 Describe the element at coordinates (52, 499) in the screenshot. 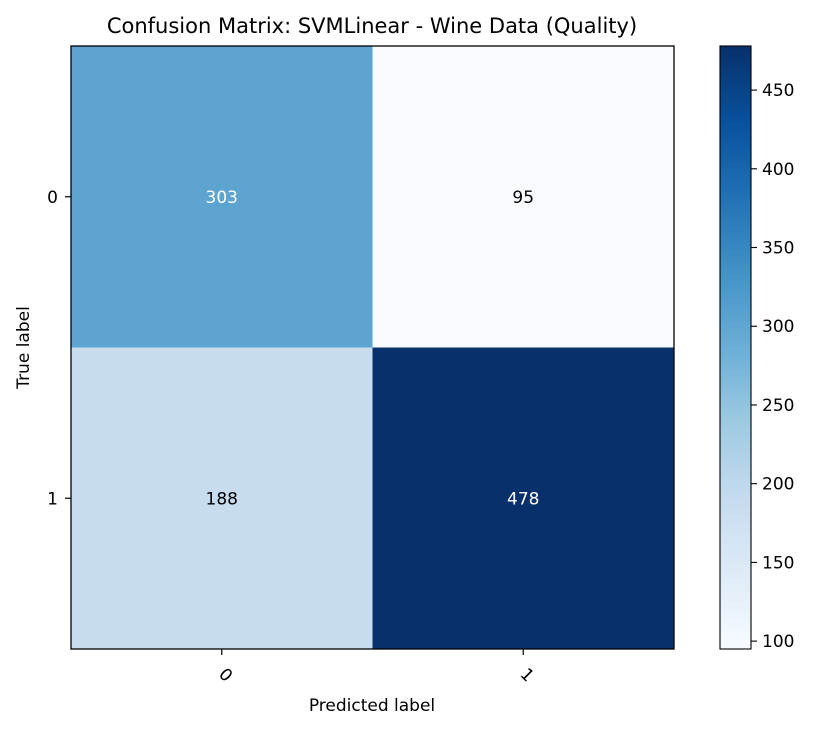

I see `y-tick-label: 1` at that location.